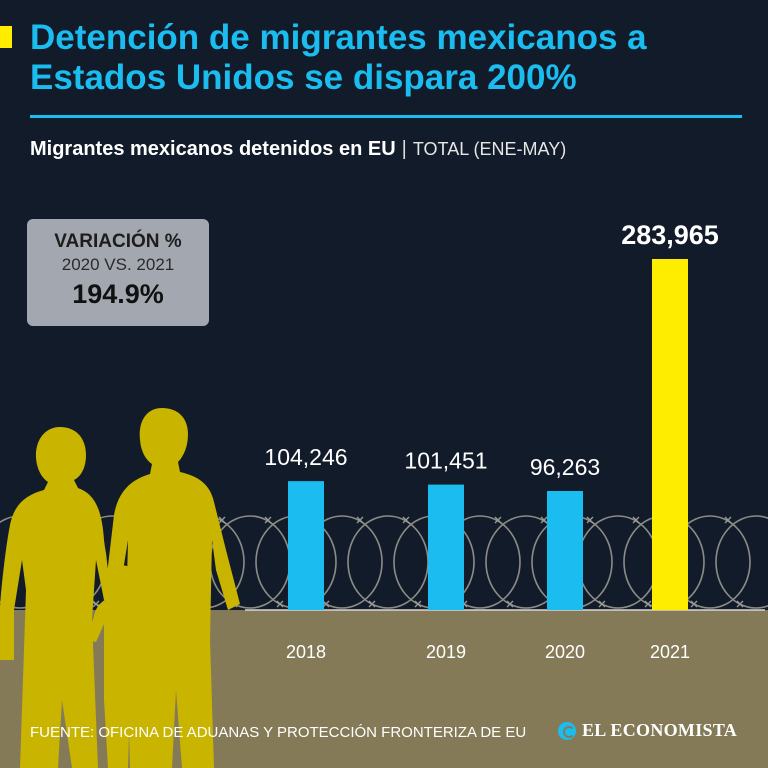  I want to click on variation-value: 194.9%, so click(118, 294).